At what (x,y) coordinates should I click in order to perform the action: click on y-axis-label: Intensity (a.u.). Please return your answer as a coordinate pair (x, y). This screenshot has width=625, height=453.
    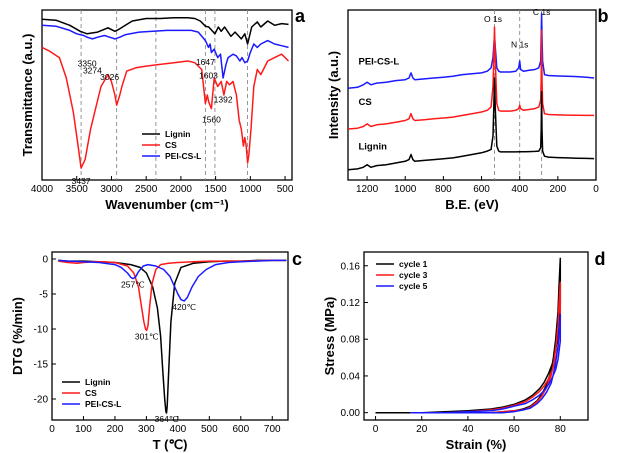
    Looking at the image, I should click on (333, 95).